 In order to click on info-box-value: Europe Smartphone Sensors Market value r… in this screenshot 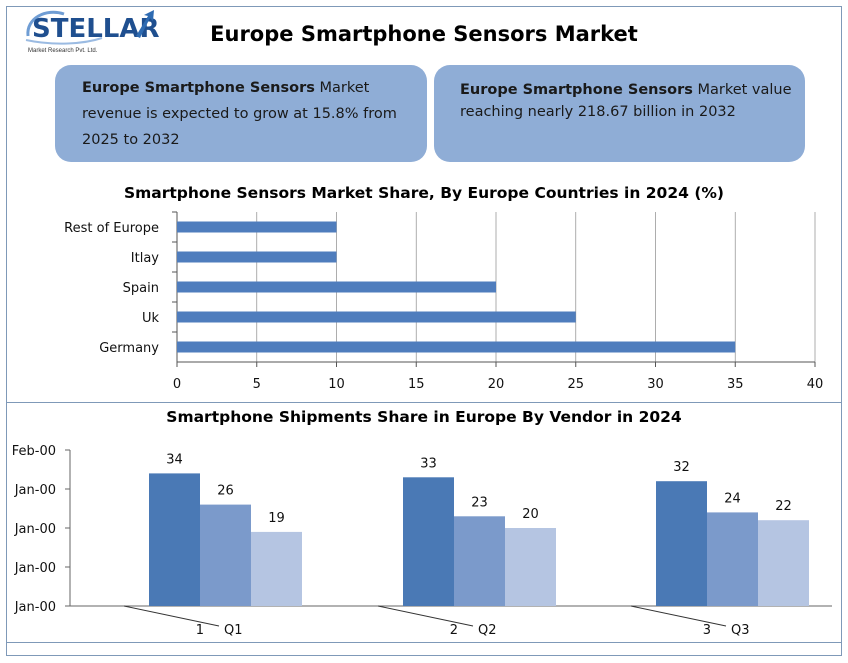, I will do `click(619, 113)`.